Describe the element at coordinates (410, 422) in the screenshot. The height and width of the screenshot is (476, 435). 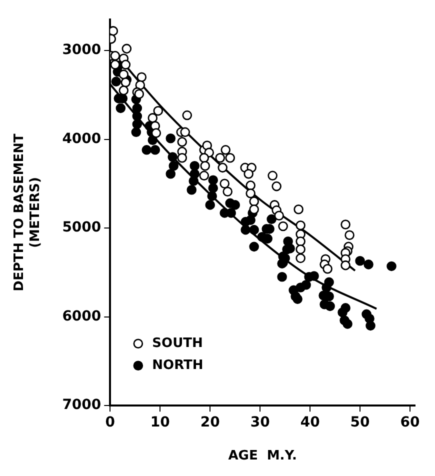
I see `x-tick-label: 60` at that location.